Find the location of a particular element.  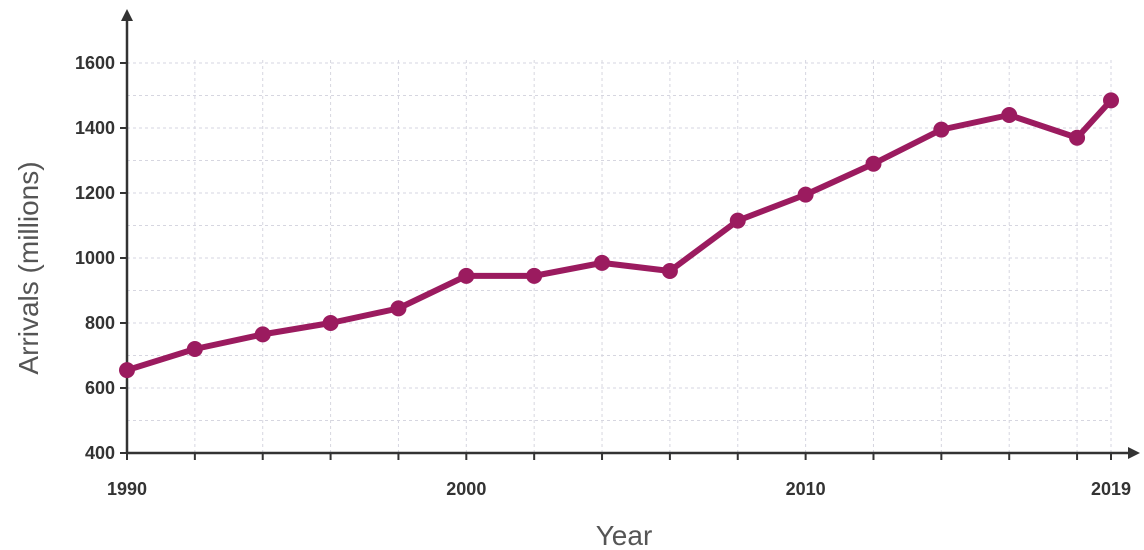

x-axis-label: Year is located at coordinates (624, 535).